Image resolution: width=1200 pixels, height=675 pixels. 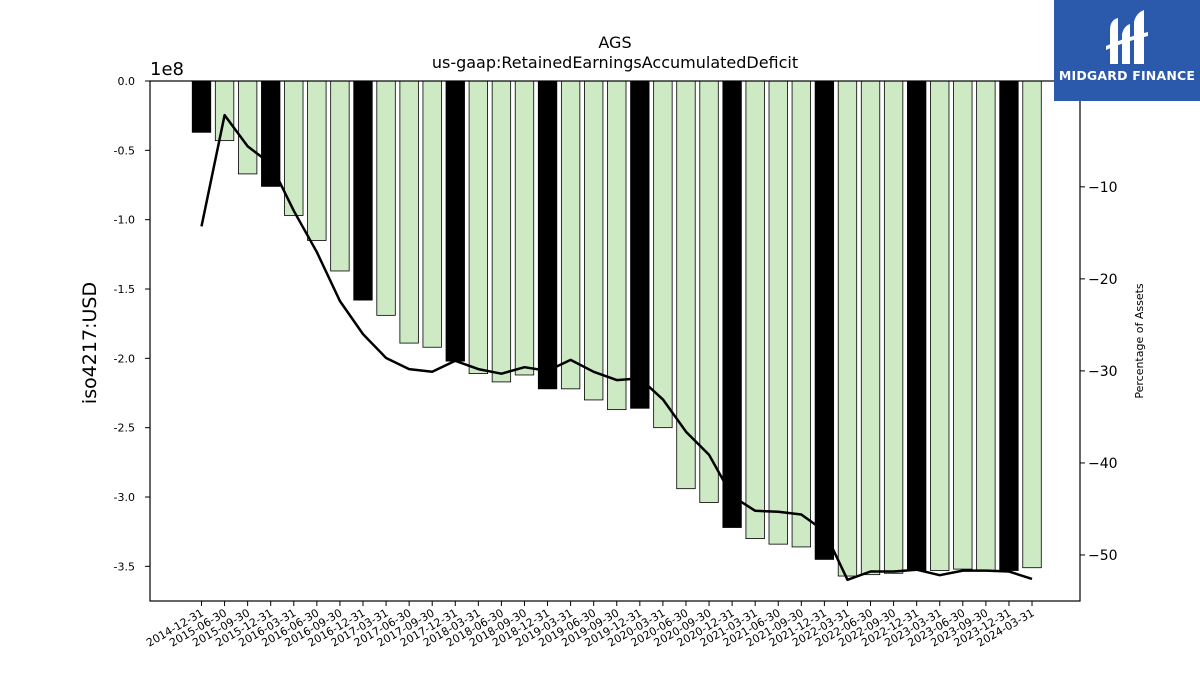 I want to click on y-tick-label: -1.0, so click(x=124, y=220).